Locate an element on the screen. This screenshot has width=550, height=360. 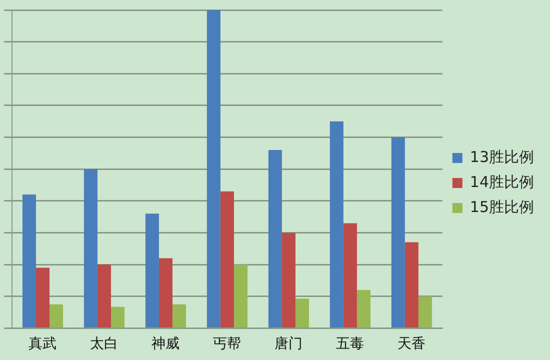
x-tick-label: 真武 is located at coordinates (42, 344).